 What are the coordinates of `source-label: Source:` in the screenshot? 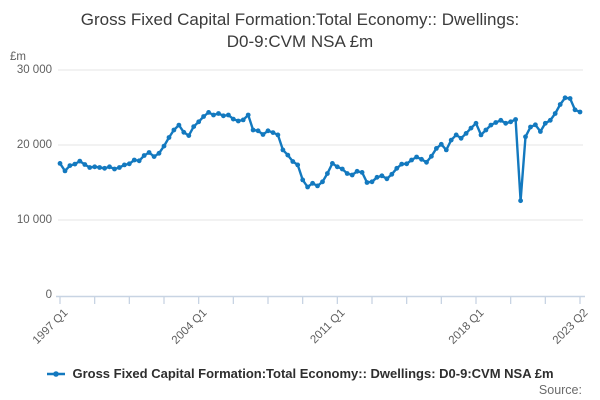 It's located at (560, 390).